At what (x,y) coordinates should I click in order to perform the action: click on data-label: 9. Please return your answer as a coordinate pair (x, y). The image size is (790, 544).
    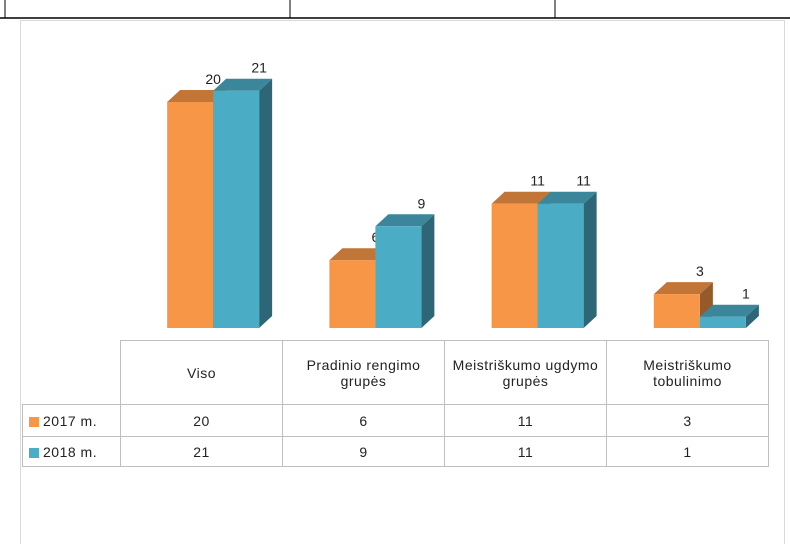
    Looking at the image, I should click on (421, 203).